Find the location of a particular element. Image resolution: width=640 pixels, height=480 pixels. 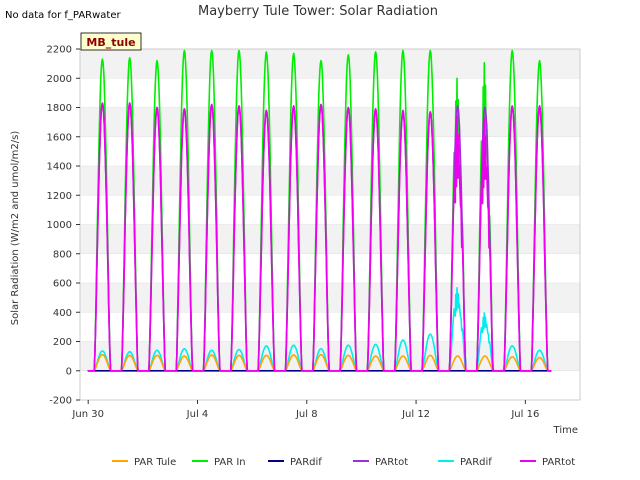

y-tick-label: 0 is located at coordinates (69, 371).